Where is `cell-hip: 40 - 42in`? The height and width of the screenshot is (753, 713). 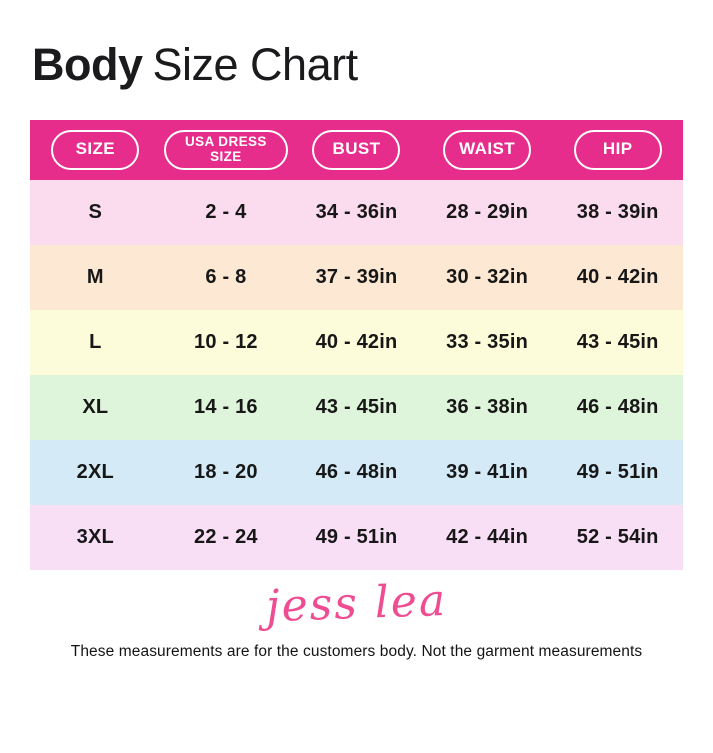 cell-hip: 40 - 42in is located at coordinates (617, 276).